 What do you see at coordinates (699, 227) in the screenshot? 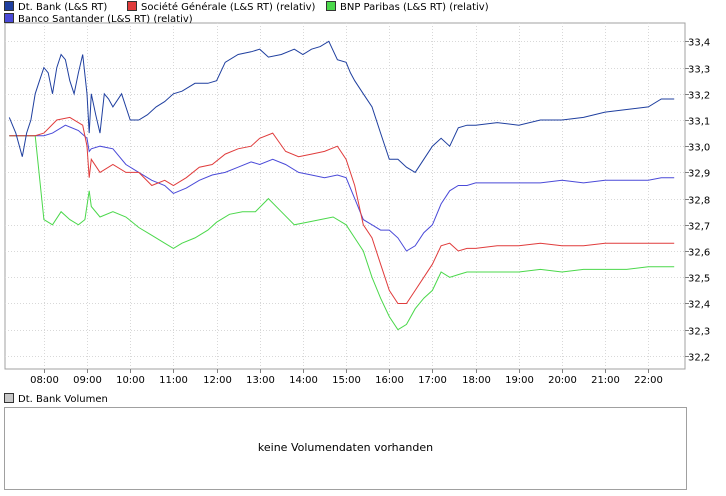
I see `y-tick-label: 32,7` at bounding box center [699, 227].